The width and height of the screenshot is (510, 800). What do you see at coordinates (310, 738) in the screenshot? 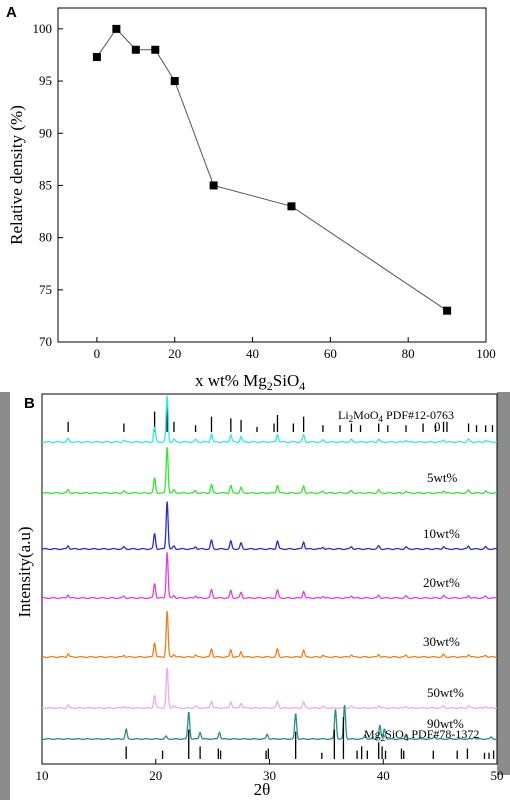
I see `mg2sio4-reference-sticks` at bounding box center [310, 738].